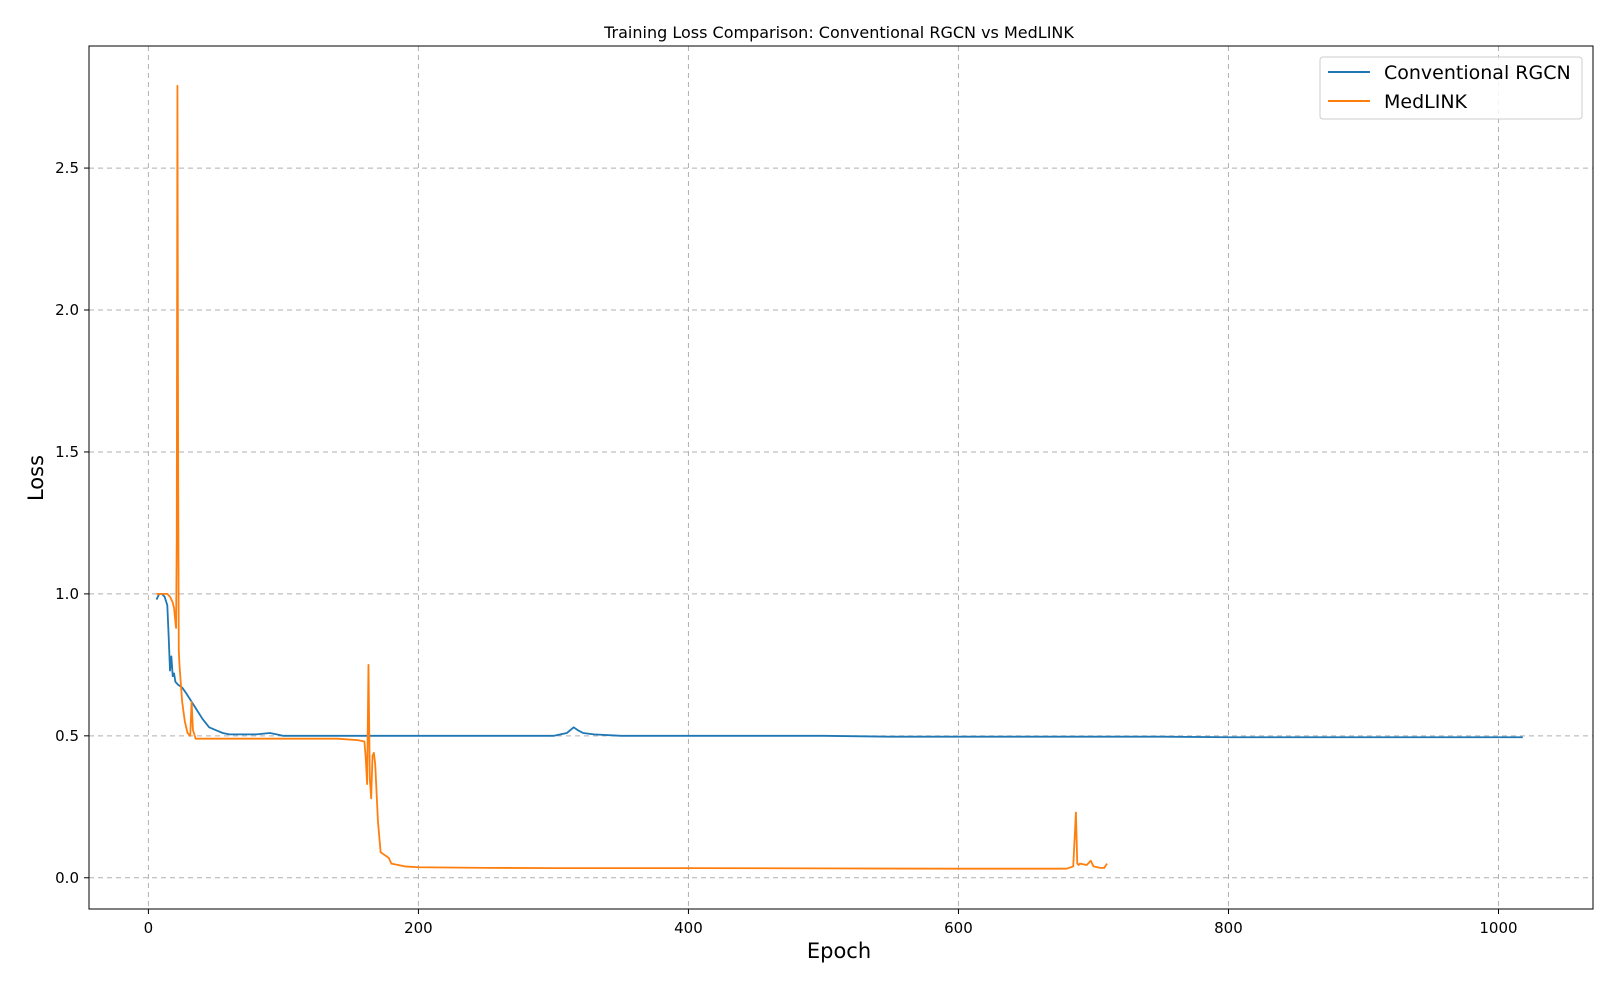 This screenshot has width=1604, height=990. What do you see at coordinates (36, 478) in the screenshot?
I see `y-axis-title: Loss` at bounding box center [36, 478].